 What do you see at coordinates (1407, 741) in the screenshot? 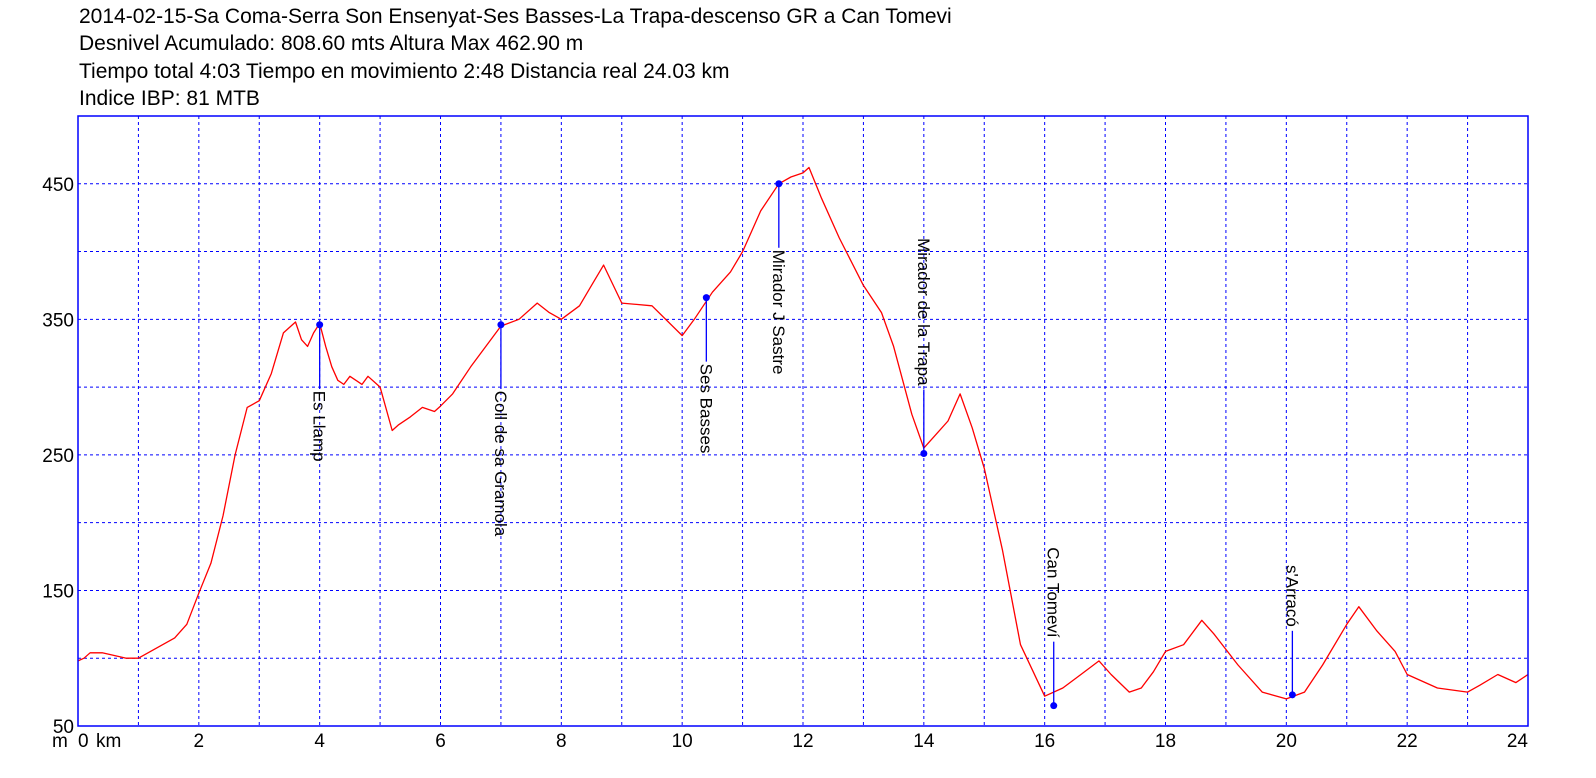
I see `x-tick-label: 22` at bounding box center [1407, 741].